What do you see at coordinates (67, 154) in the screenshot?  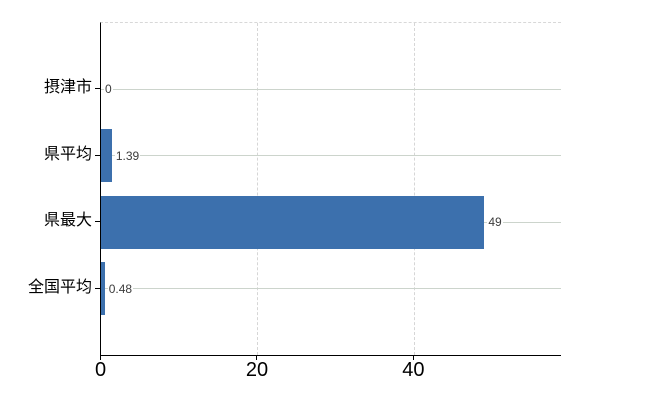 I see `category-label: 県平均` at bounding box center [67, 154].